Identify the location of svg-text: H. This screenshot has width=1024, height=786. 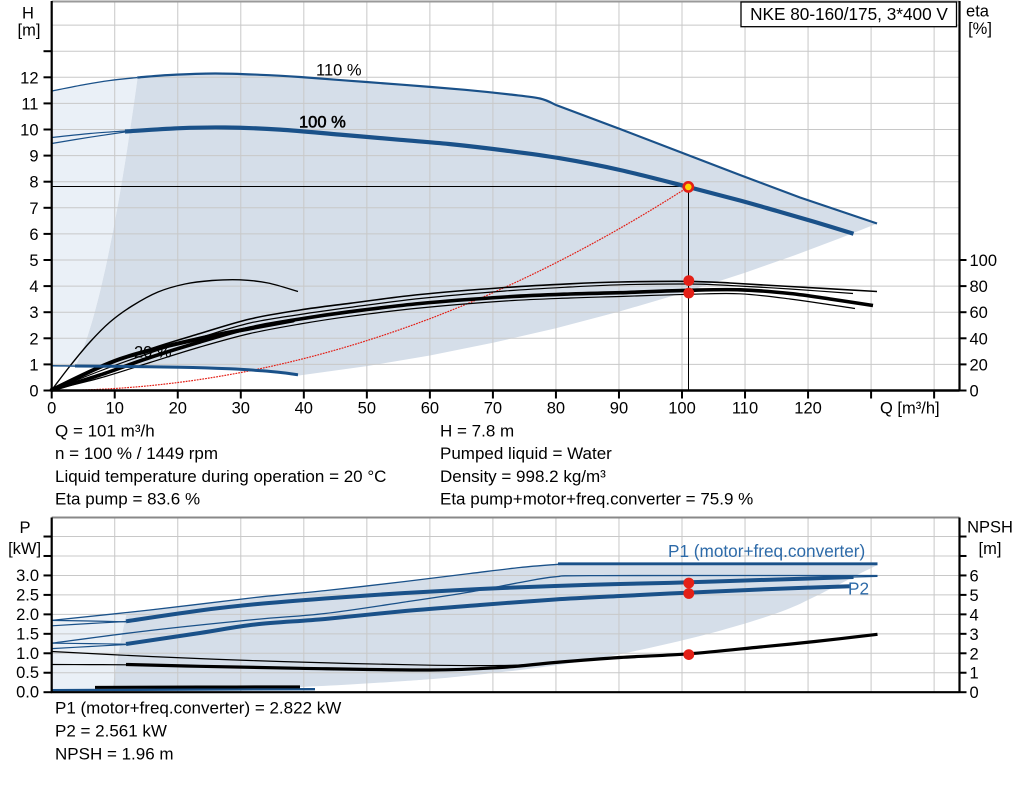
(28, 14).